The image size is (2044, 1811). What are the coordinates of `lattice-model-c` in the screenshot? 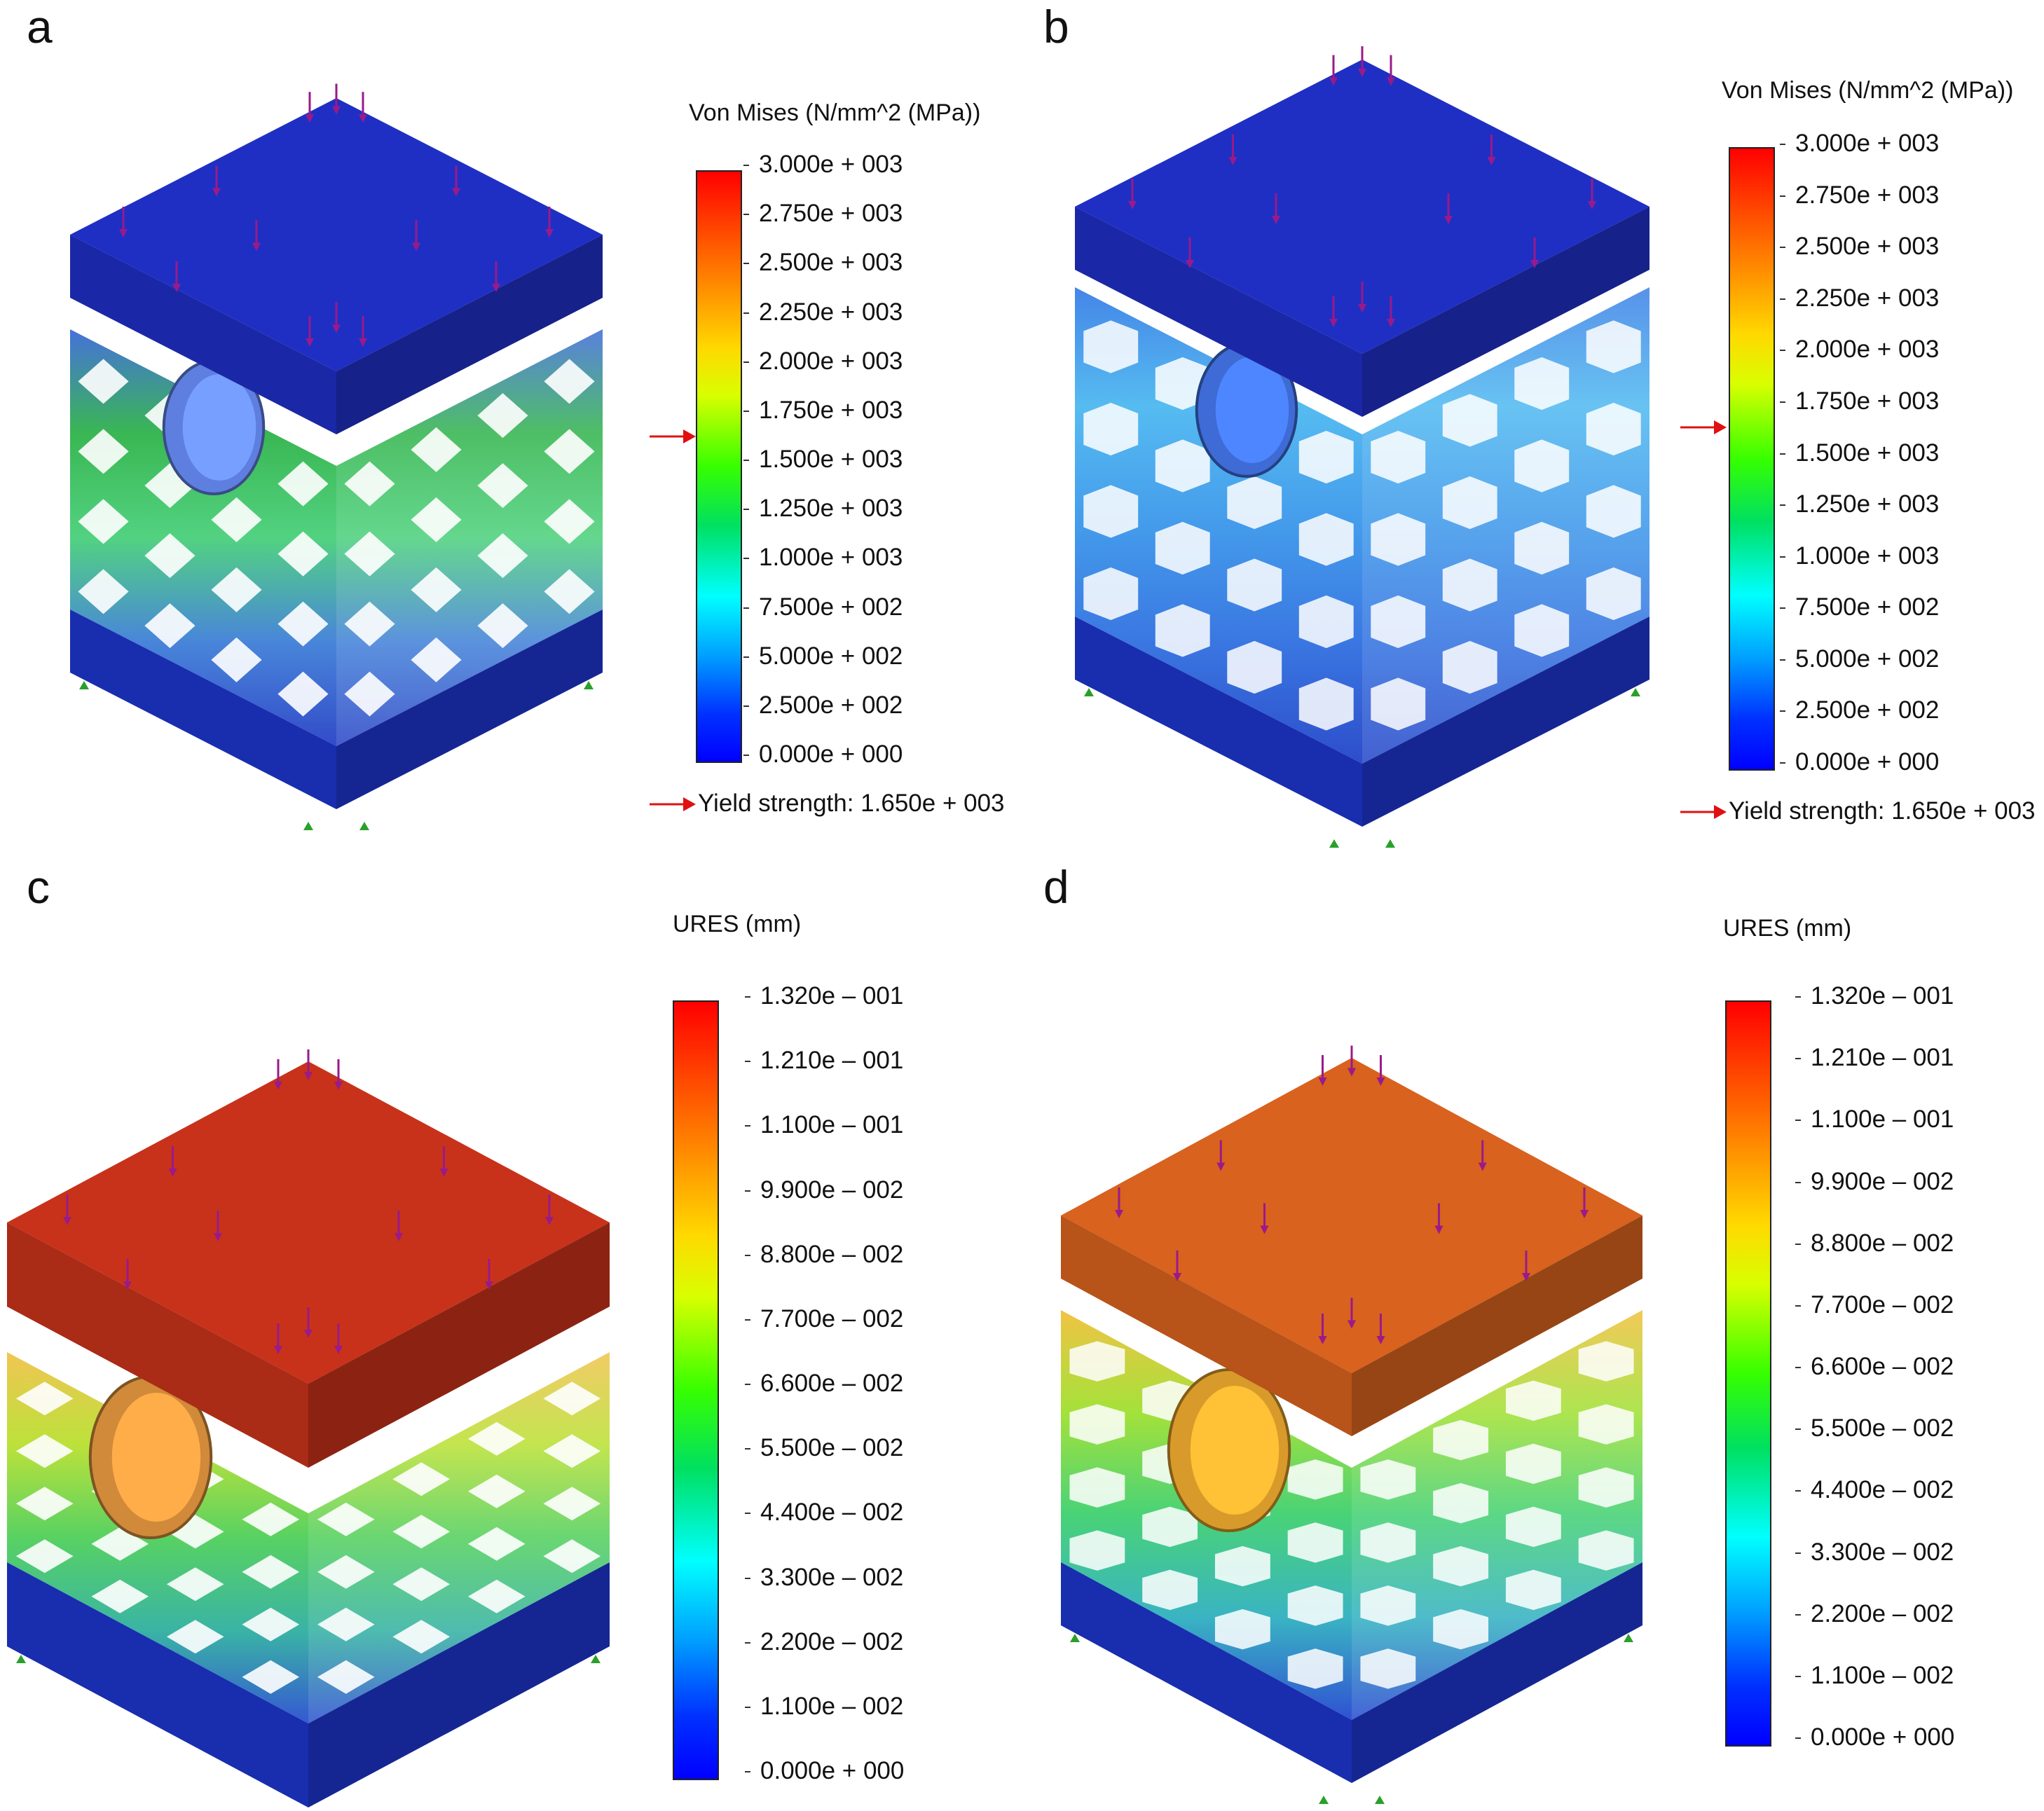 It's located at (308, 1428).